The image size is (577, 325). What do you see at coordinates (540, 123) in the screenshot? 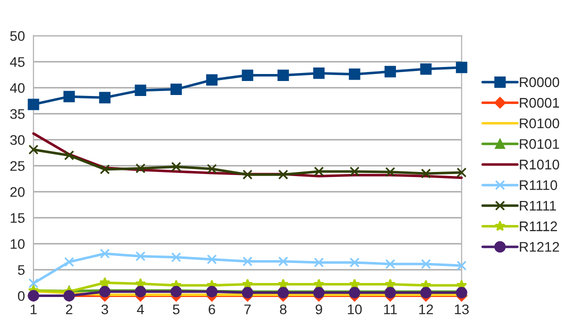
I see `legend-label: R0100` at bounding box center [540, 123].